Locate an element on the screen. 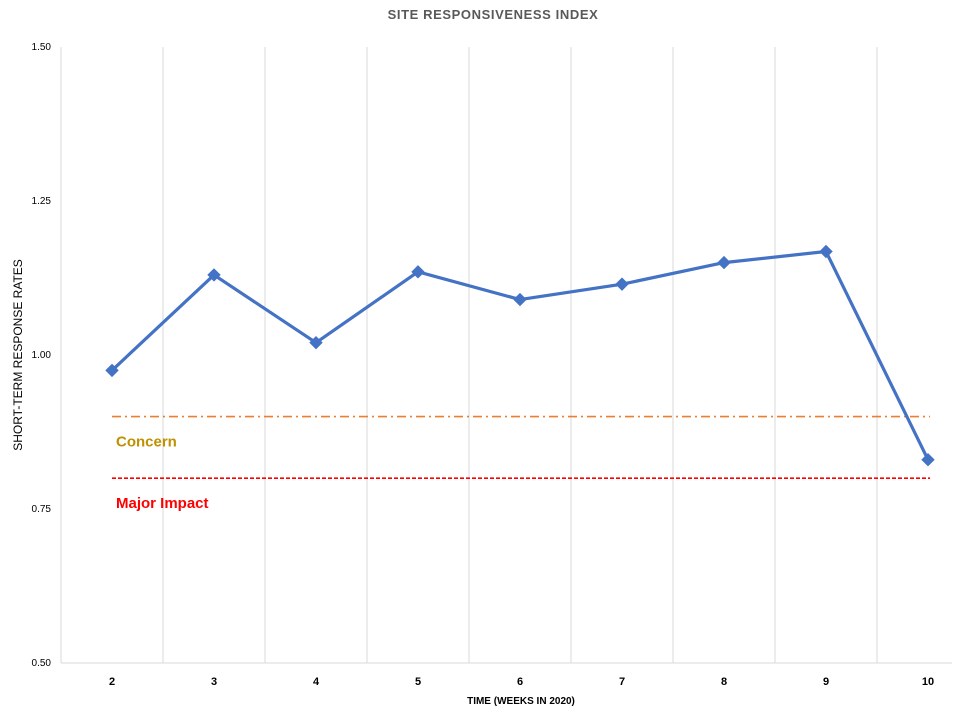  y-tick-label: 1.50 is located at coordinates (42, 47).